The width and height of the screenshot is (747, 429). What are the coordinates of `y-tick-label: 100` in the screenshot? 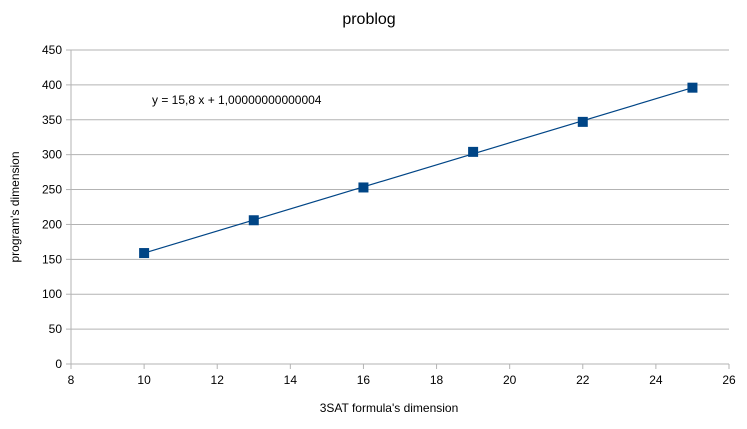 It's located at (52, 294).